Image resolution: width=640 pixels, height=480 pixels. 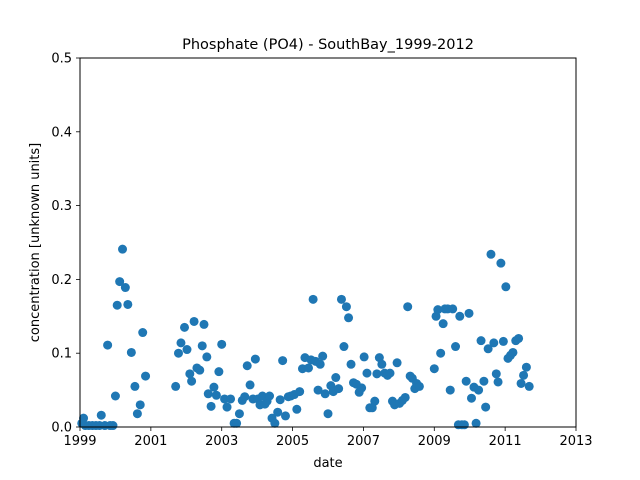 What do you see at coordinates (575, 441) in the screenshot?
I see `x-tick-label: 2013` at bounding box center [575, 441].